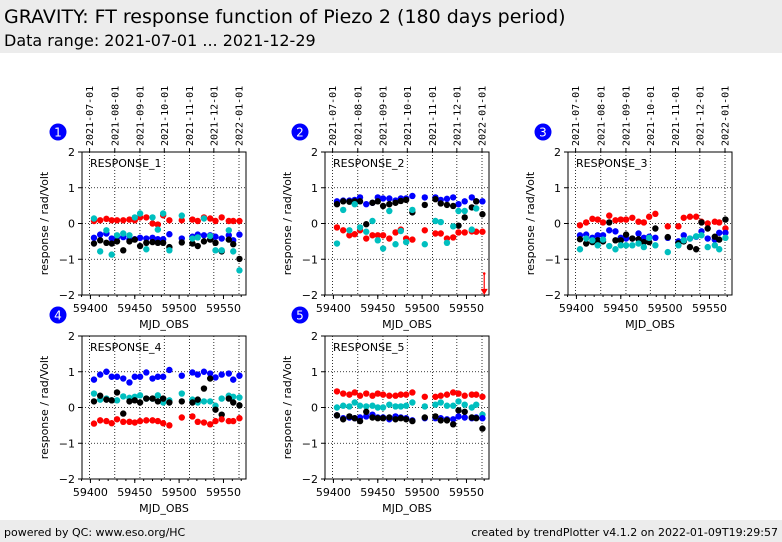  I want to click on x-tick-label: 59500, so click(665, 308).